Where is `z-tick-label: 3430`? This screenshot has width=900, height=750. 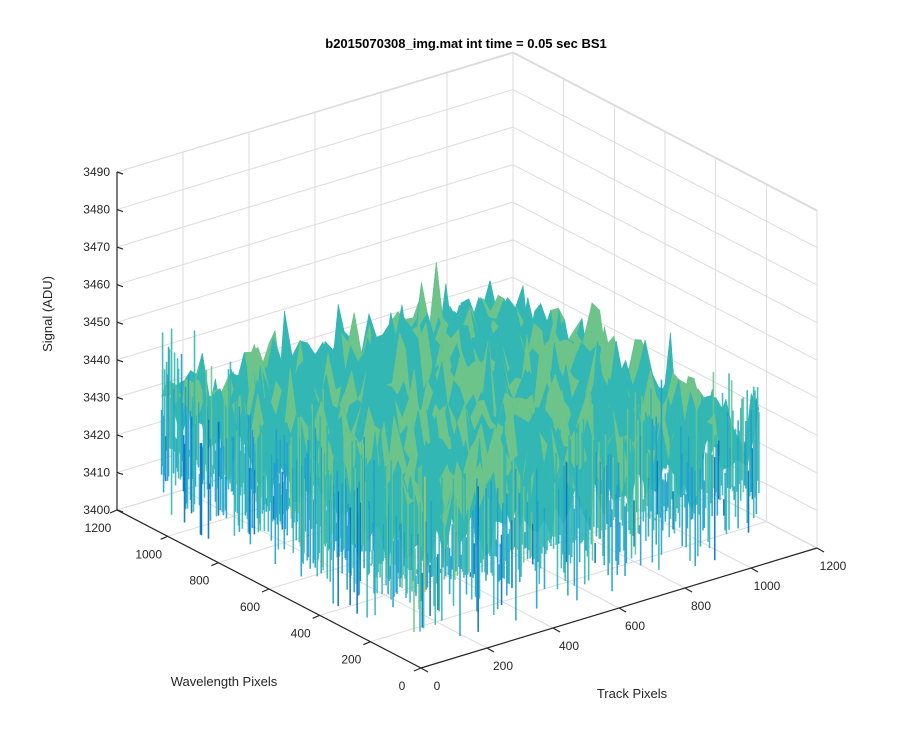
z-tick-label: 3430 is located at coordinates (96, 397).